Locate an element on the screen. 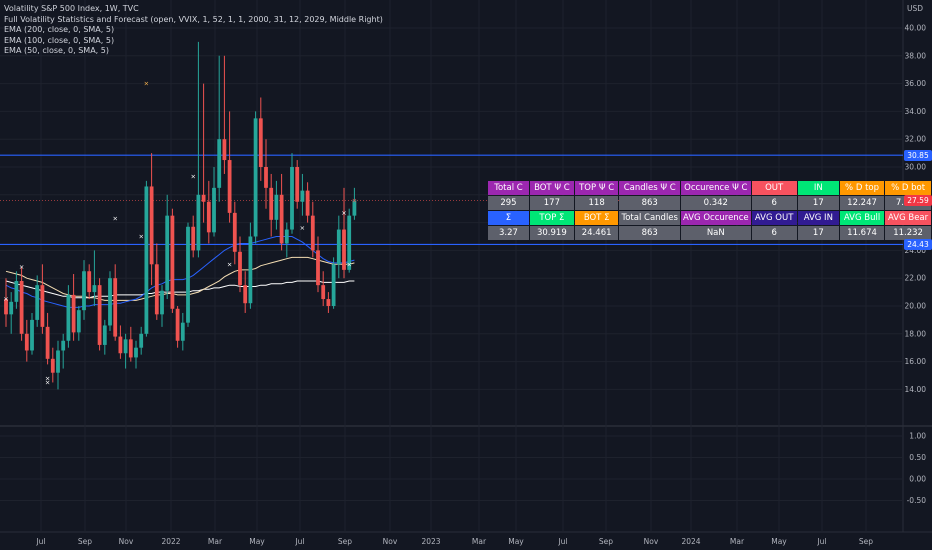  stats-cell: 177 is located at coordinates (551, 203).